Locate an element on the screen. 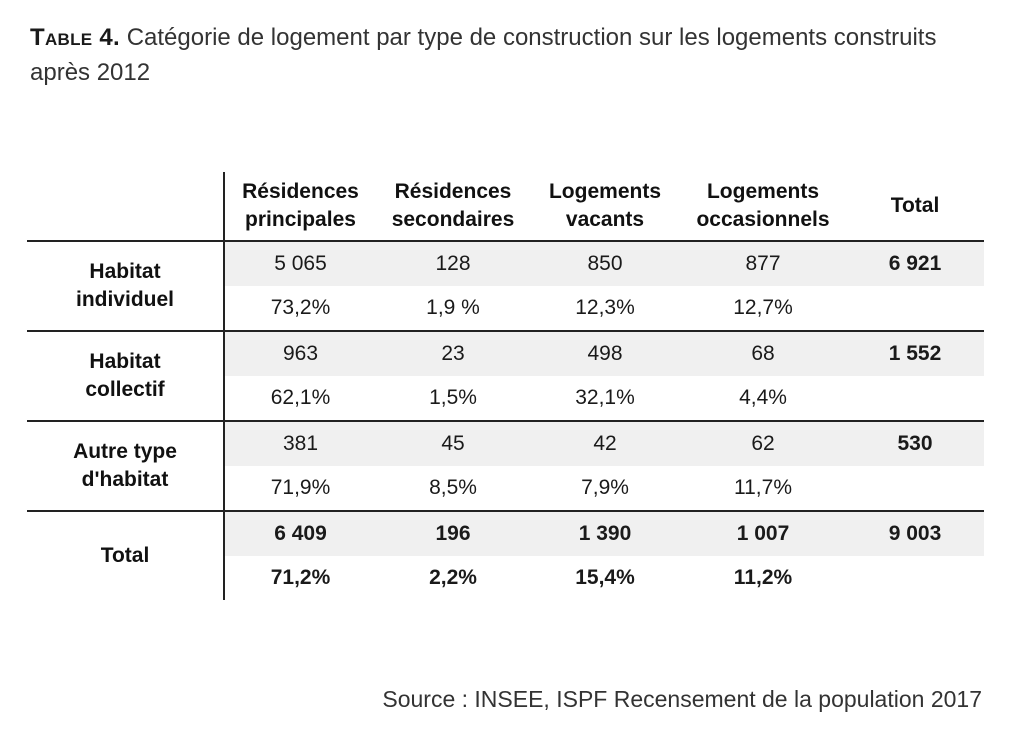  table-cell-percent: 8,5% is located at coordinates (453, 487).